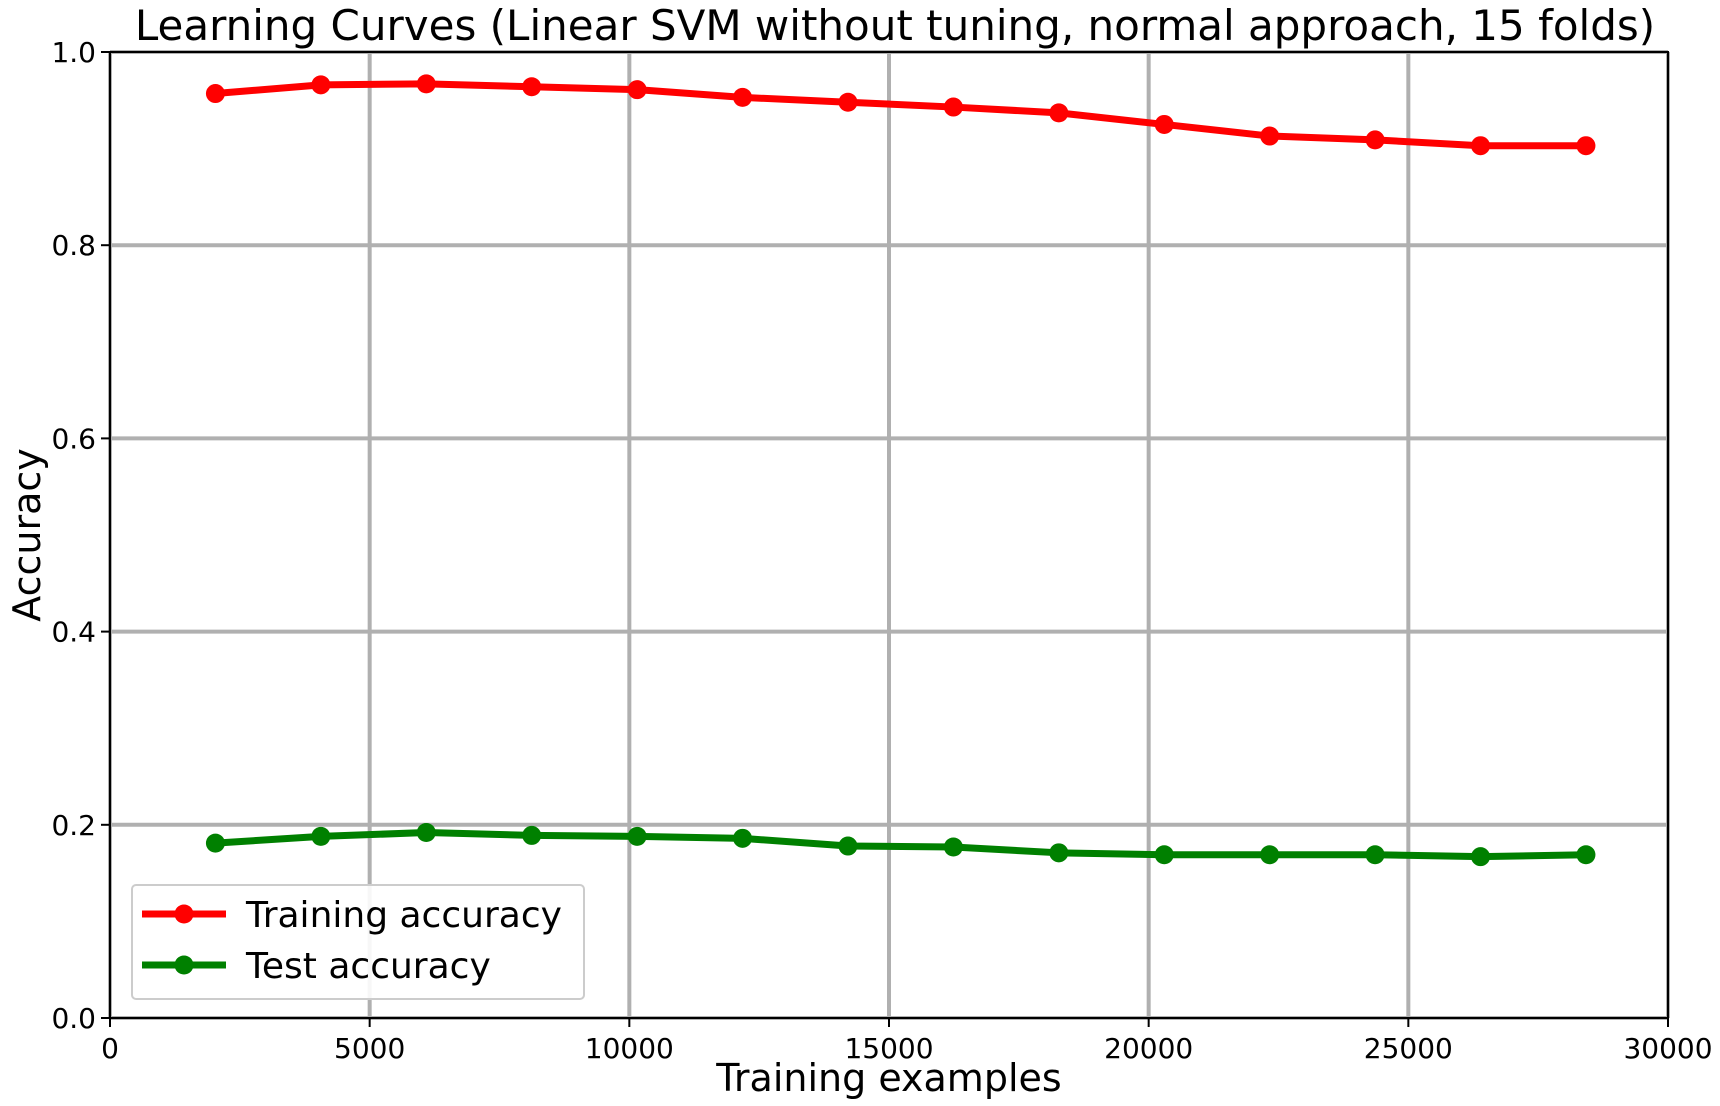  I want to click on y-tick-label: 0.8, so click(73, 245).